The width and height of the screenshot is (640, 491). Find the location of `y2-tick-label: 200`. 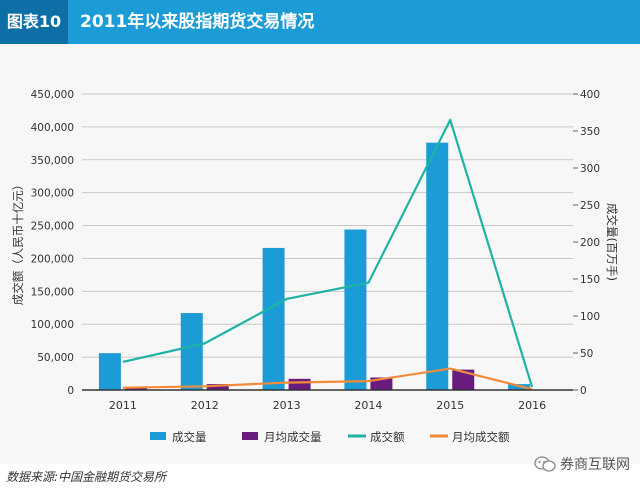

y2-tick-label: 200 is located at coordinates (590, 243).